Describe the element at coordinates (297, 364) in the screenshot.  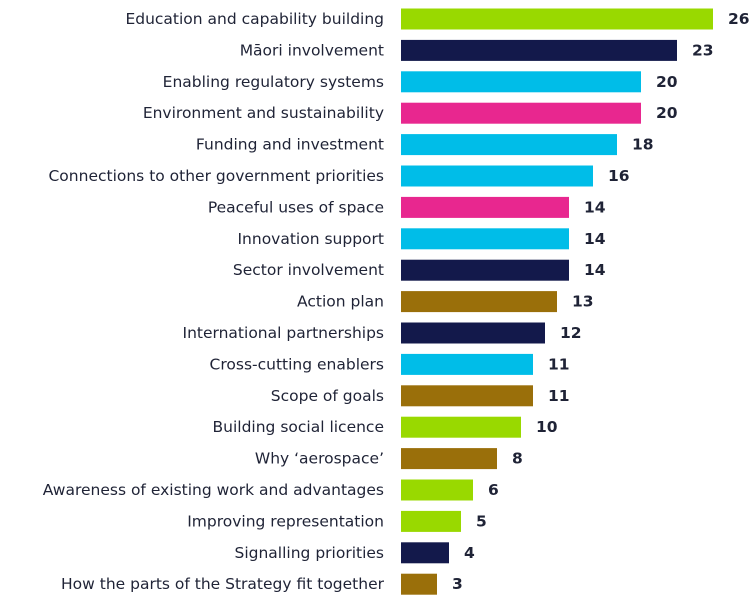
I see `category-label: Cross-cutting enablers` at that location.